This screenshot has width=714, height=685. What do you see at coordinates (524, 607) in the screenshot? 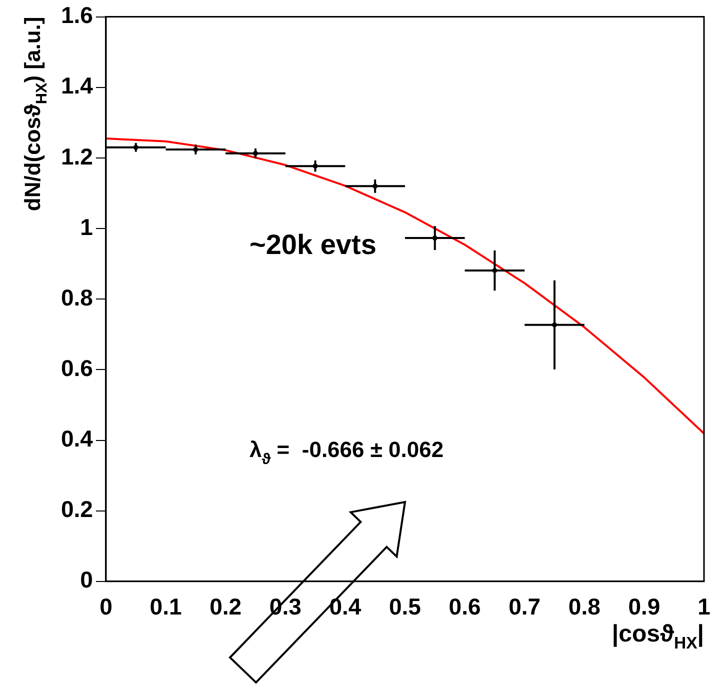
I see `x-tick-label: 0.7` at bounding box center [524, 607].